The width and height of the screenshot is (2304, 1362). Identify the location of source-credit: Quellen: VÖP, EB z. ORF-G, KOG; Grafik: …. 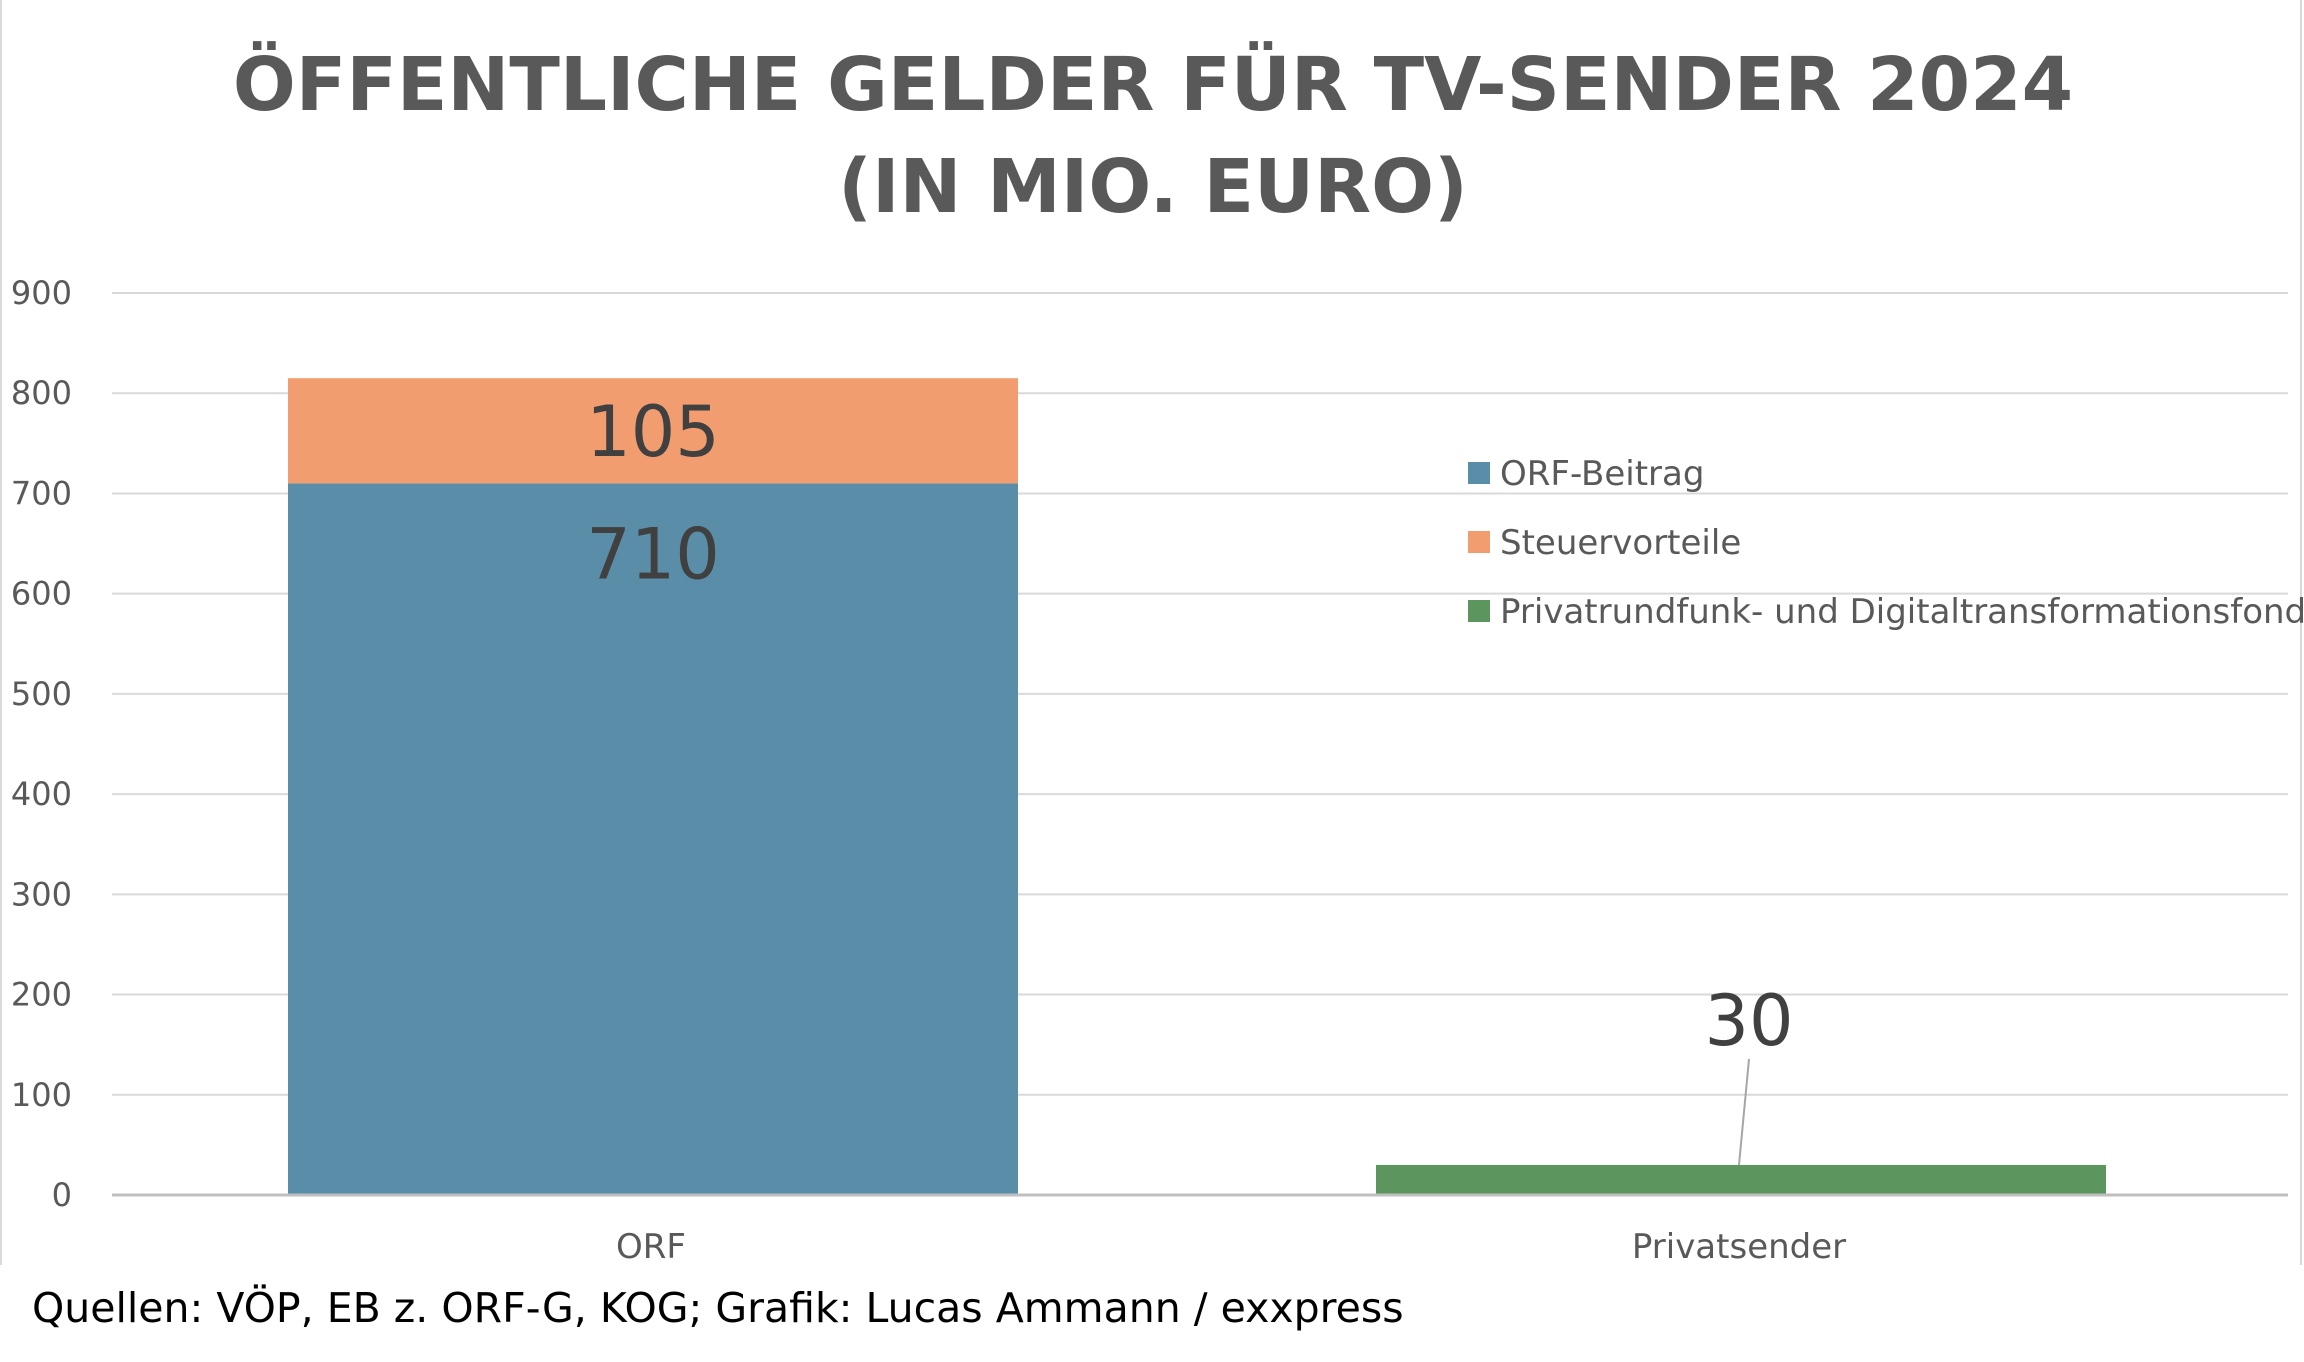
(718, 1308).